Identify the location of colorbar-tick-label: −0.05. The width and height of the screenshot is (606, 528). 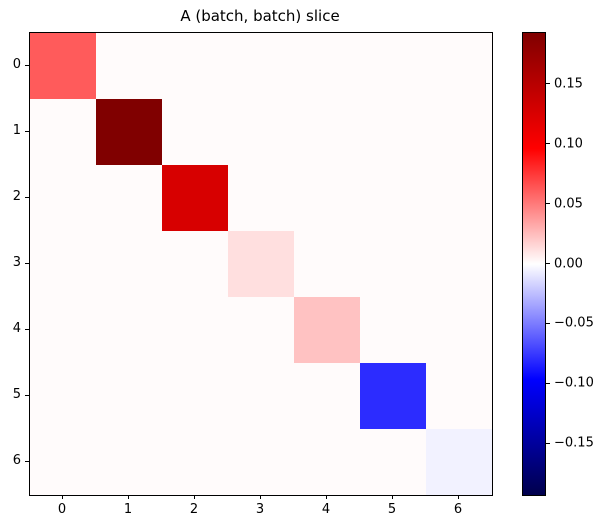
(574, 323).